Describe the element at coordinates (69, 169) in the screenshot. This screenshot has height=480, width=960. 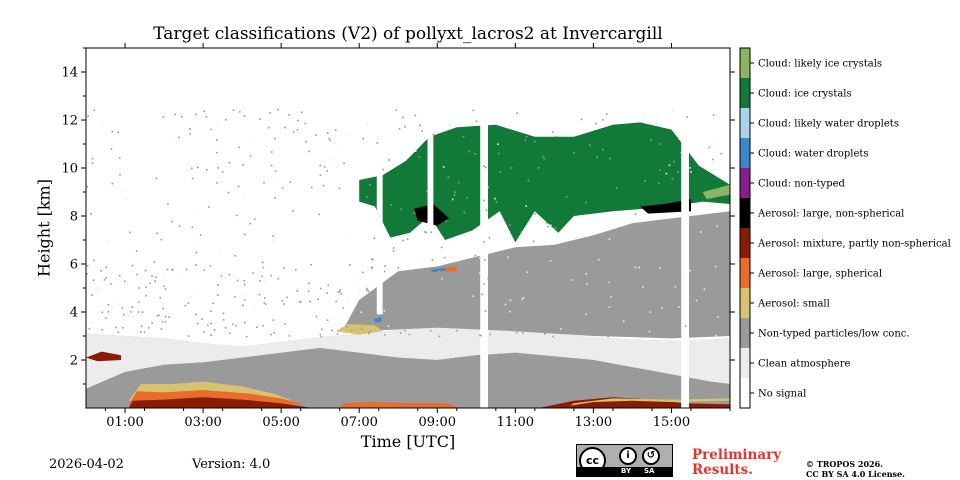
I see `y-tick-label-4: 10` at that location.